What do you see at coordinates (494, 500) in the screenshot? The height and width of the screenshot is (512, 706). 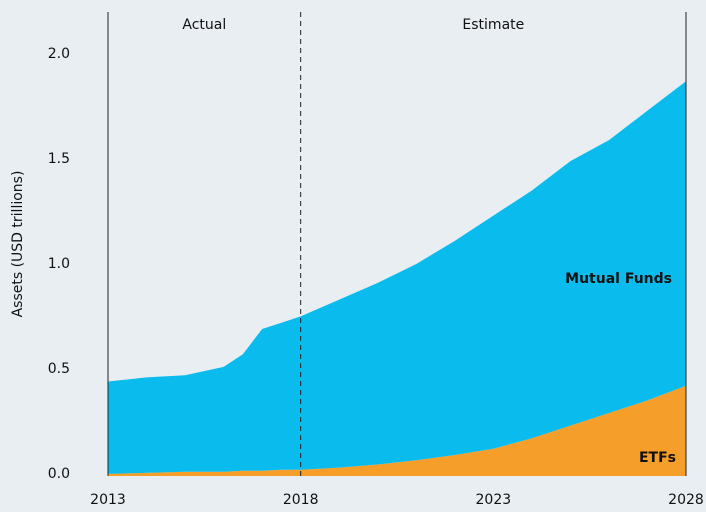 I see `x-tick-label: 2023` at bounding box center [494, 500].